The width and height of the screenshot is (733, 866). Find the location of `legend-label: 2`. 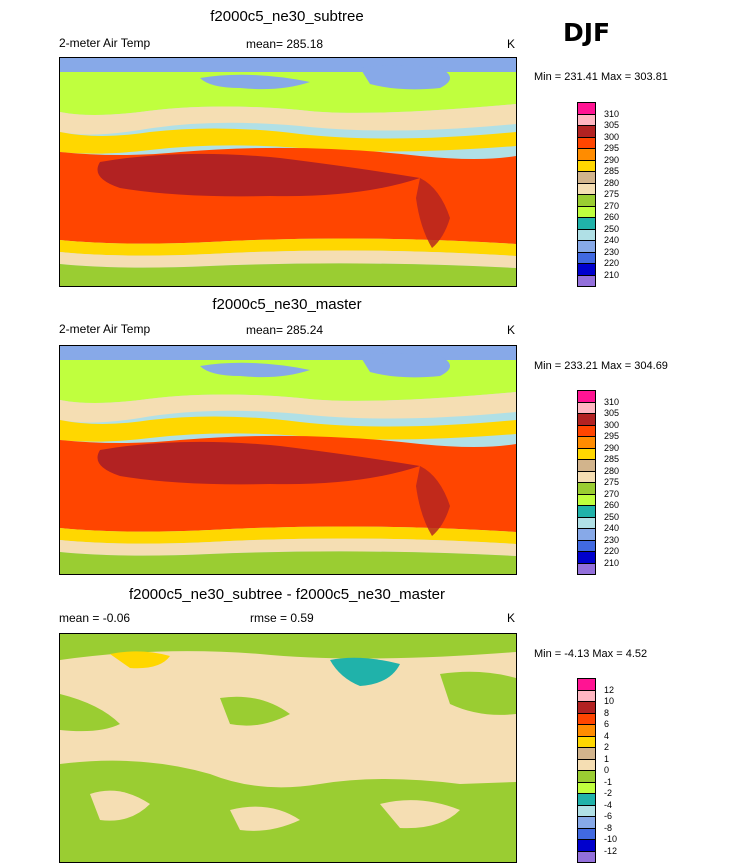

legend-label: 2 is located at coordinates (607, 747).